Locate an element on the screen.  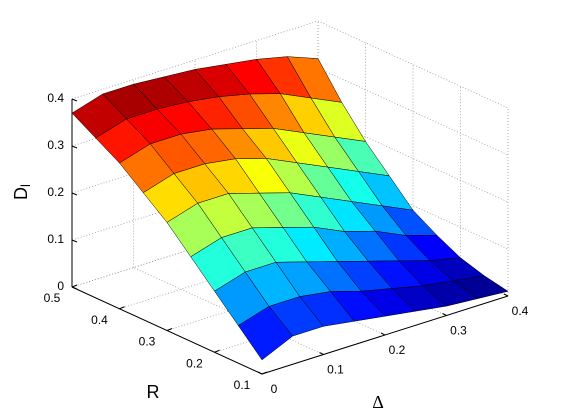
z-axis-label-sub: l is located at coordinates (25, 185).